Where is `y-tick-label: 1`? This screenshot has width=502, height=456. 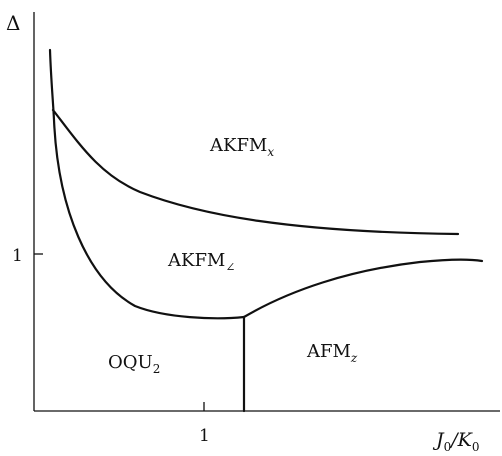
y-tick-label: 1 is located at coordinates (17, 256).